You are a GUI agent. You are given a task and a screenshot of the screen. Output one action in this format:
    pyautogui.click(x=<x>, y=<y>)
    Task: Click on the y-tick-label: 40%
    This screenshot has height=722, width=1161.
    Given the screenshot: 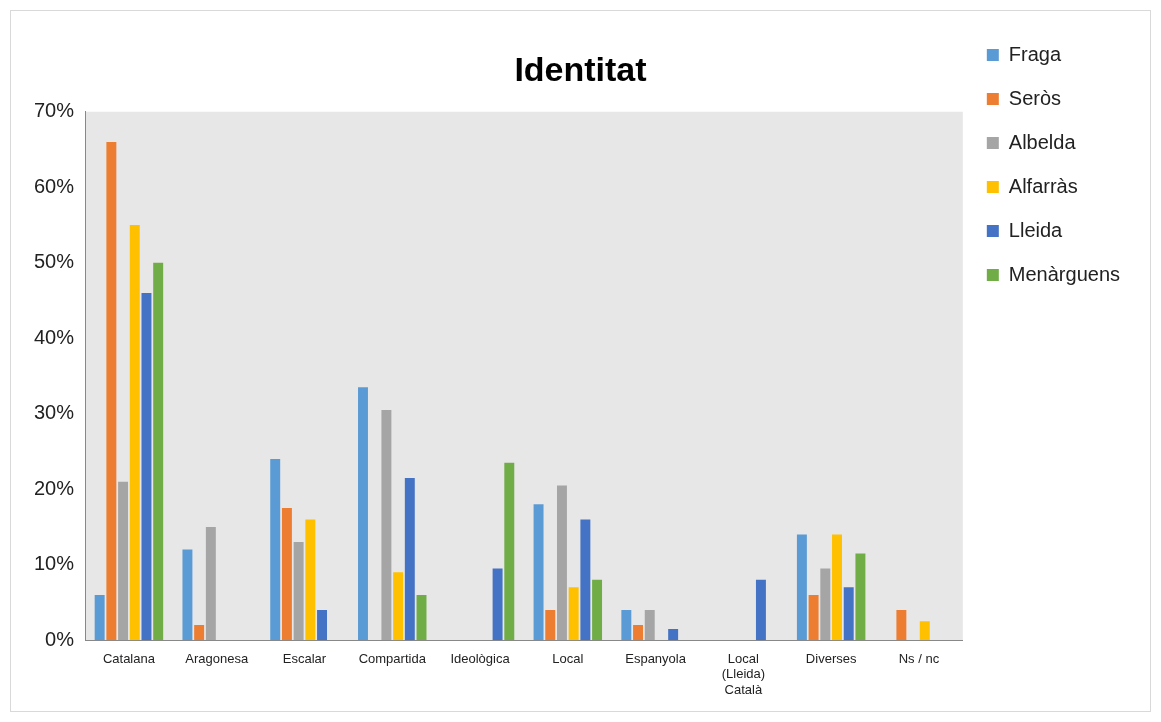 What is the action you would take?
    pyautogui.click(x=54, y=336)
    